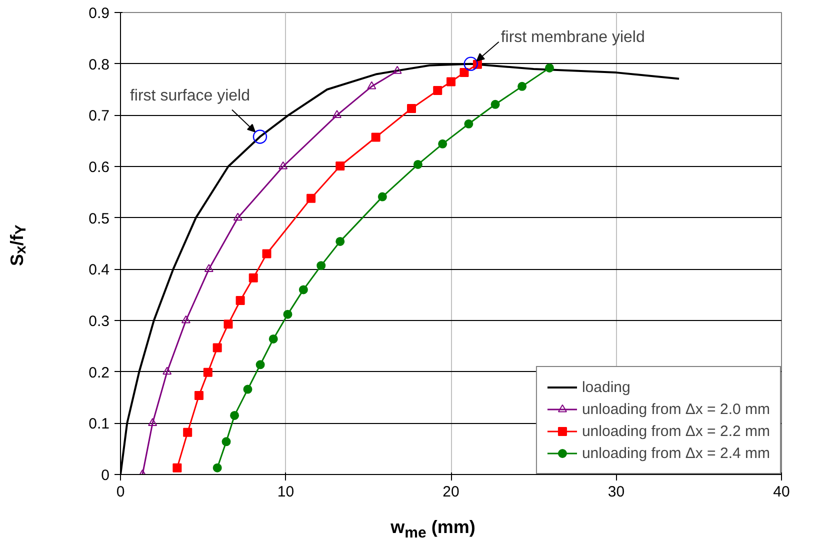 The height and width of the screenshot is (554, 816). Describe the element at coordinates (572, 37) in the screenshot. I see `annotation: first membrane yield` at that location.